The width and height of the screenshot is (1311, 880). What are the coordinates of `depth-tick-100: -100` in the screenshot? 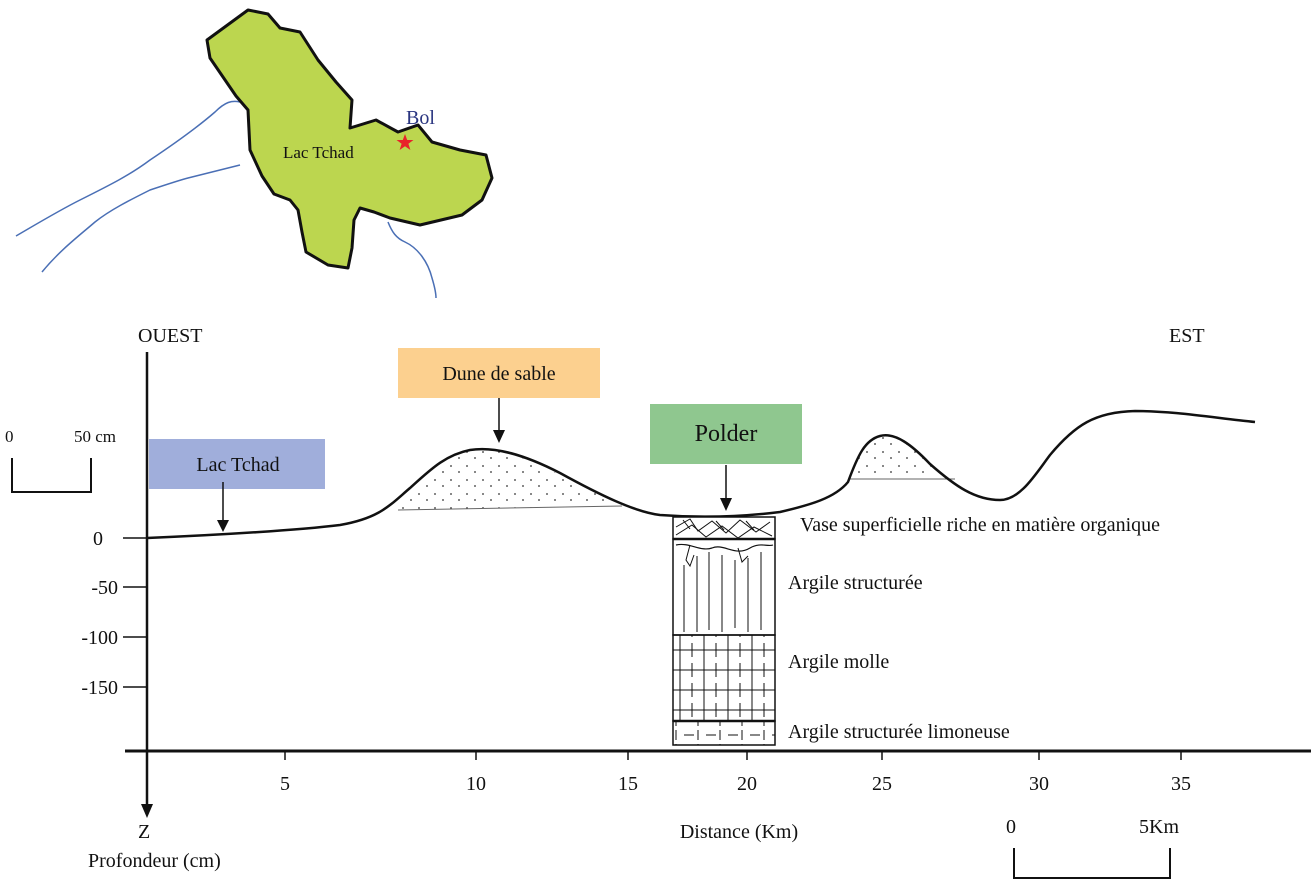 It's located at (99, 638).